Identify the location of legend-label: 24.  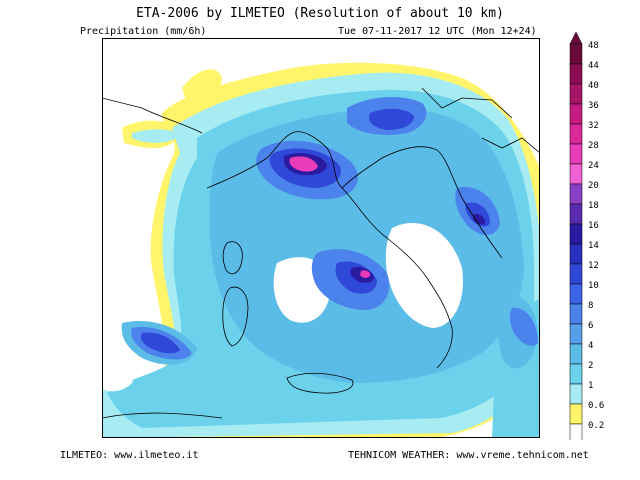
(593, 166).